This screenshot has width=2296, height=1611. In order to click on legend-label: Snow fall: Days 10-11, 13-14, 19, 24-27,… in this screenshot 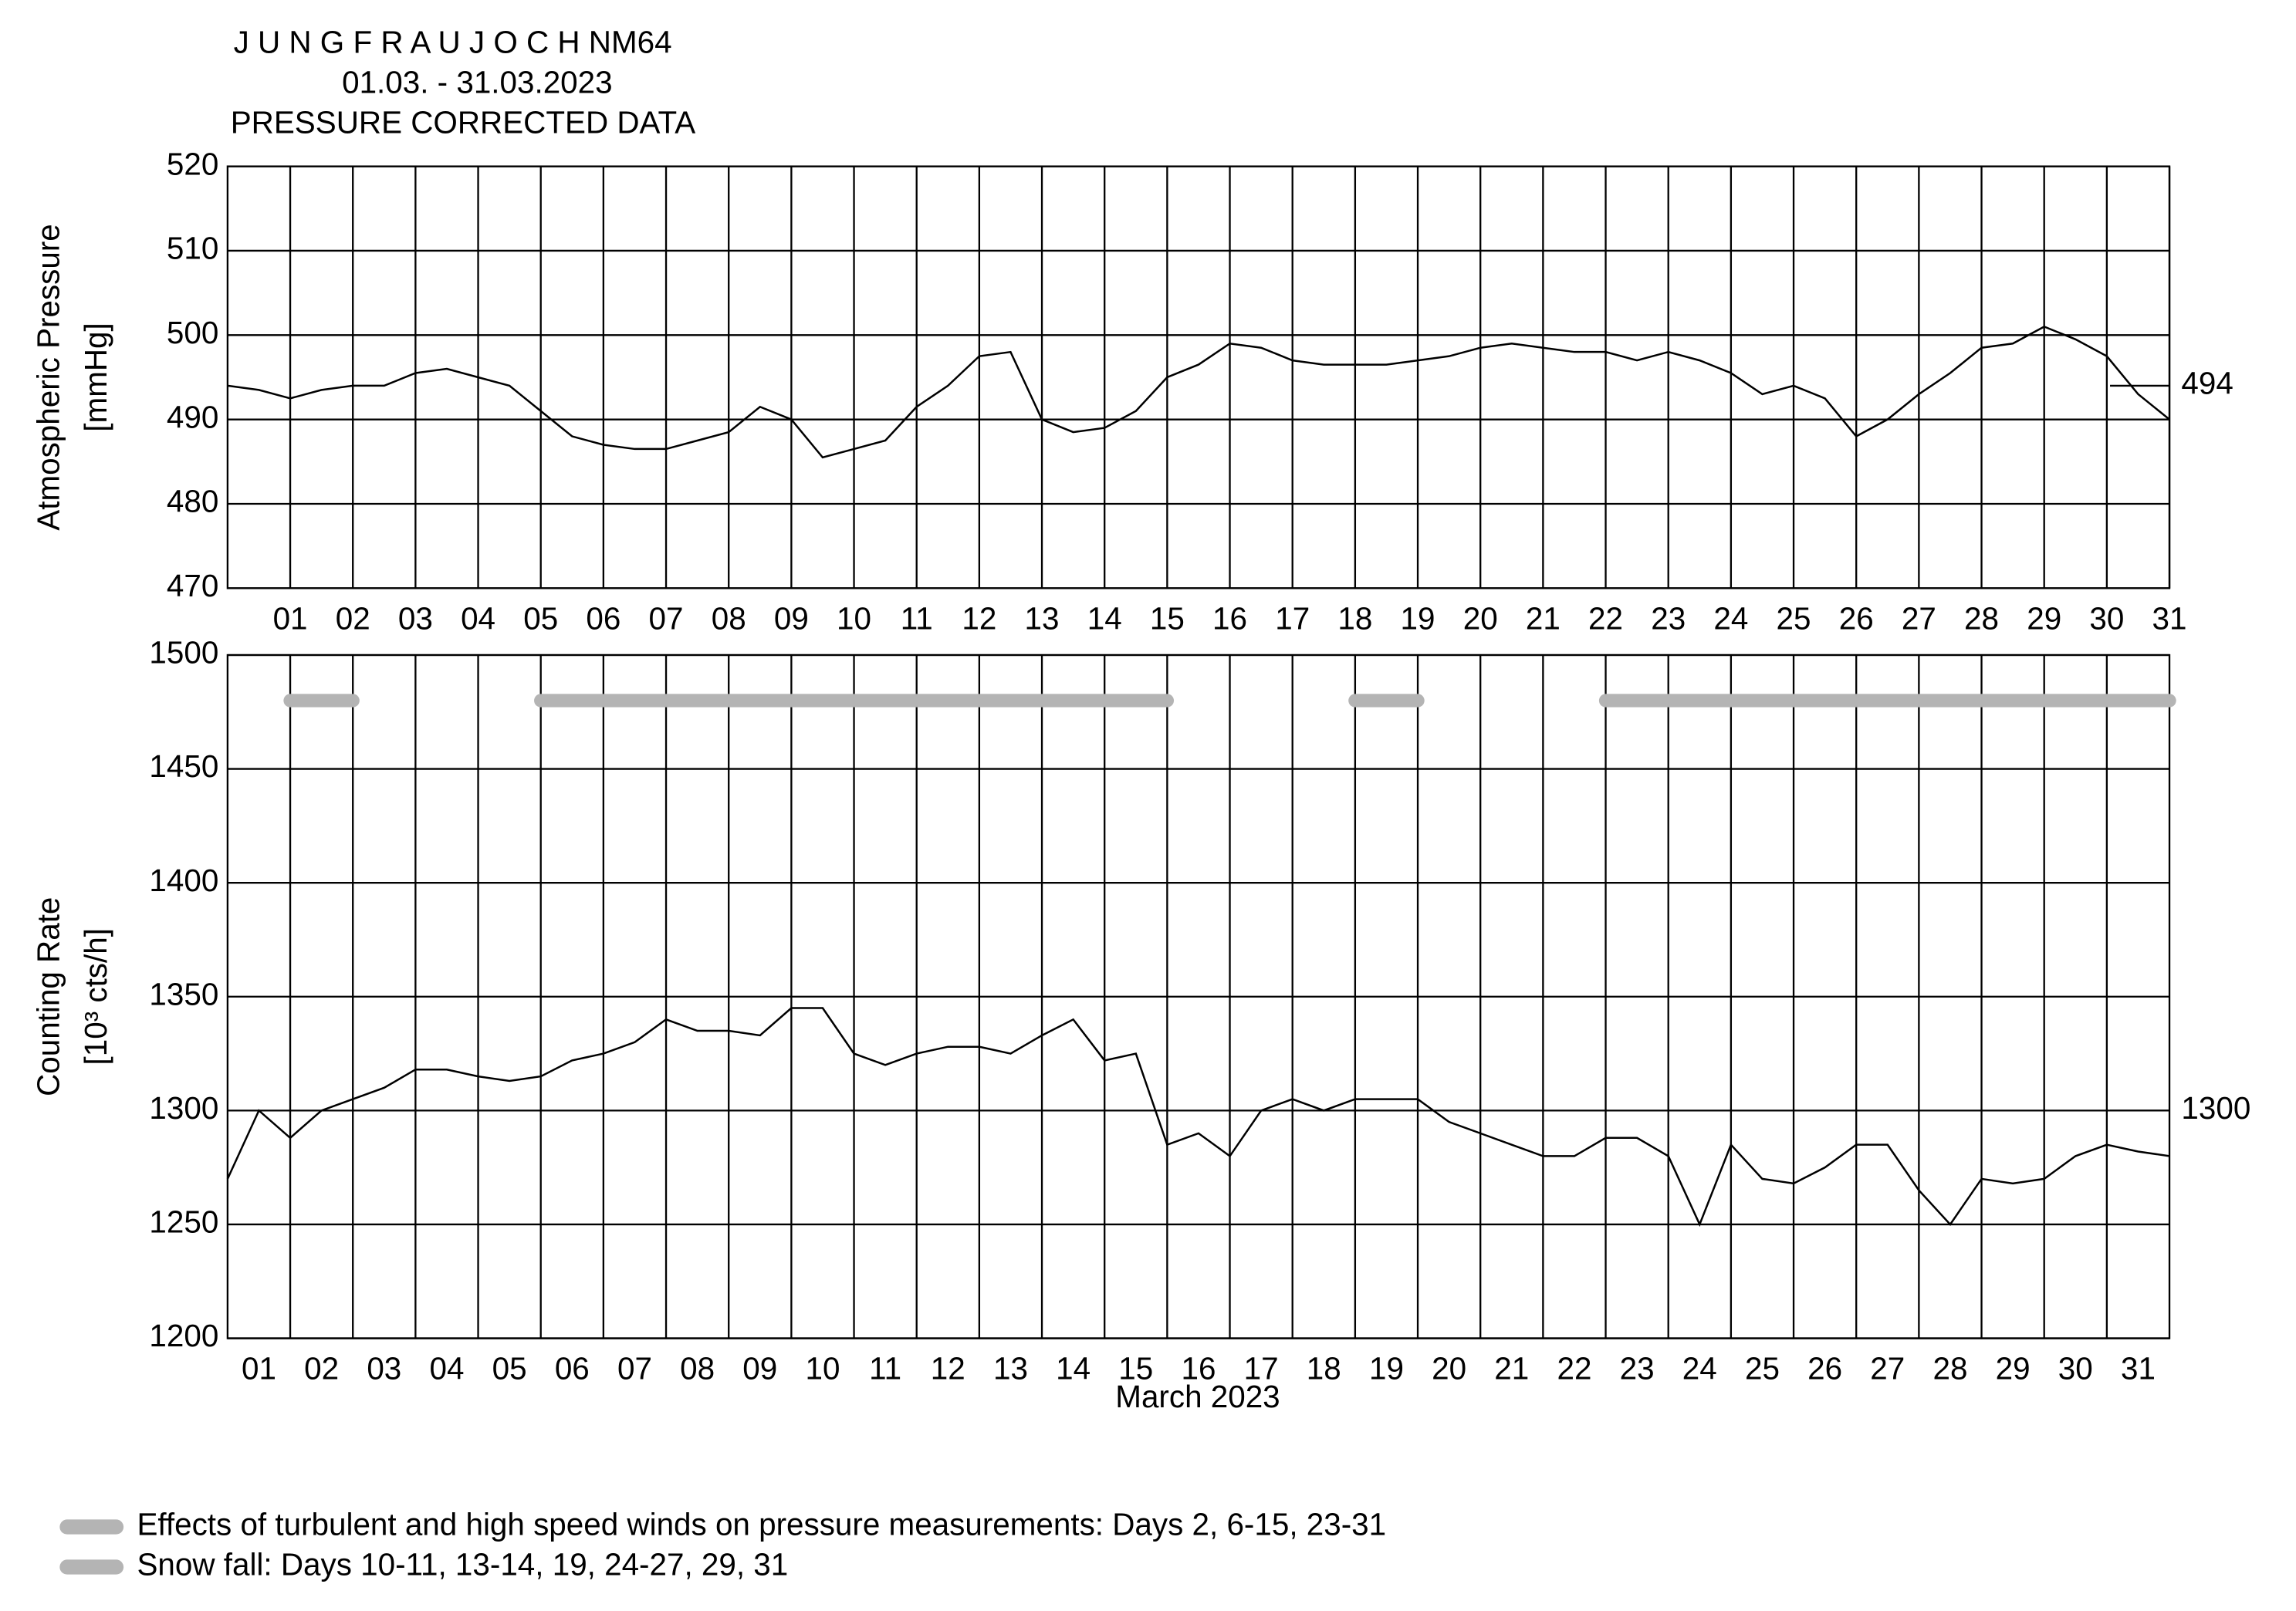, I will do `click(462, 1564)`.